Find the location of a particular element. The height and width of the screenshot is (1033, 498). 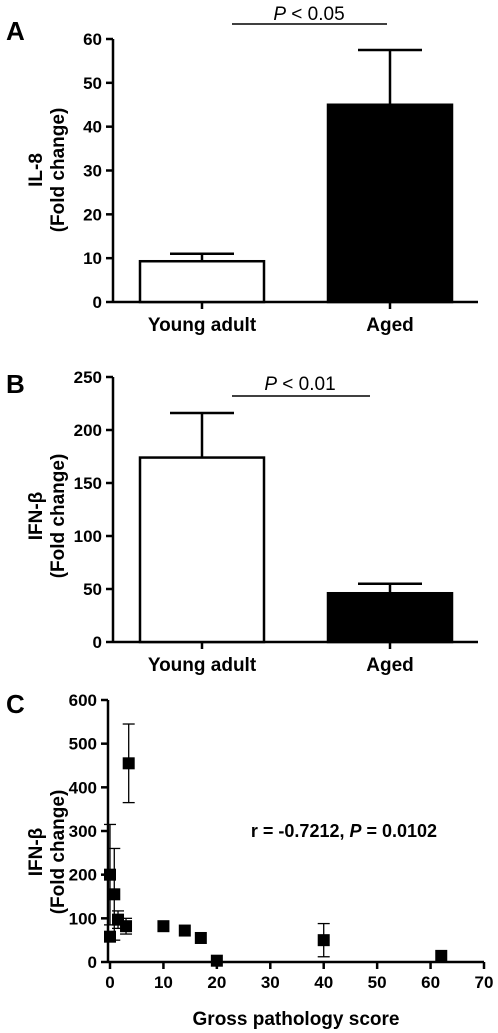

panel-a-bar-aged is located at coordinates (390, 203).